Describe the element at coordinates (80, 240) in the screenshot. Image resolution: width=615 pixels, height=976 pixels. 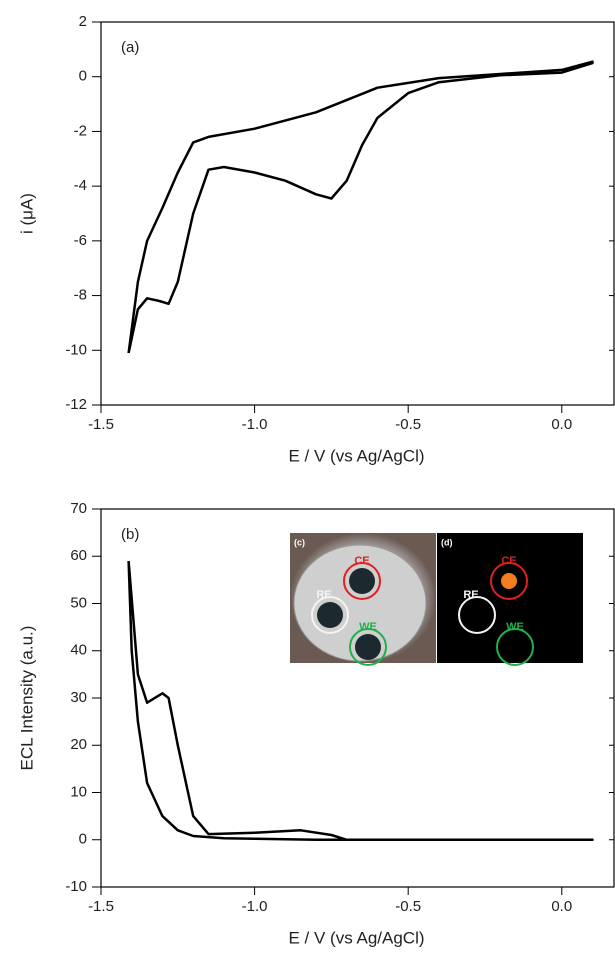
I see `y-tick-label: -6` at that location.